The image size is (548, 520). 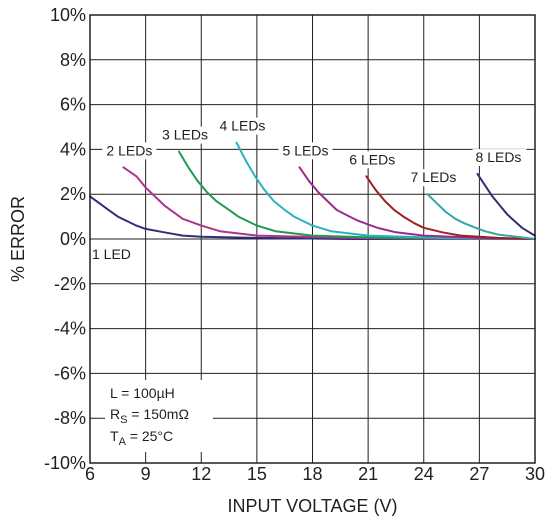 I want to click on x-axis-label: INPUT VOLTAGE (V), so click(x=312, y=506).